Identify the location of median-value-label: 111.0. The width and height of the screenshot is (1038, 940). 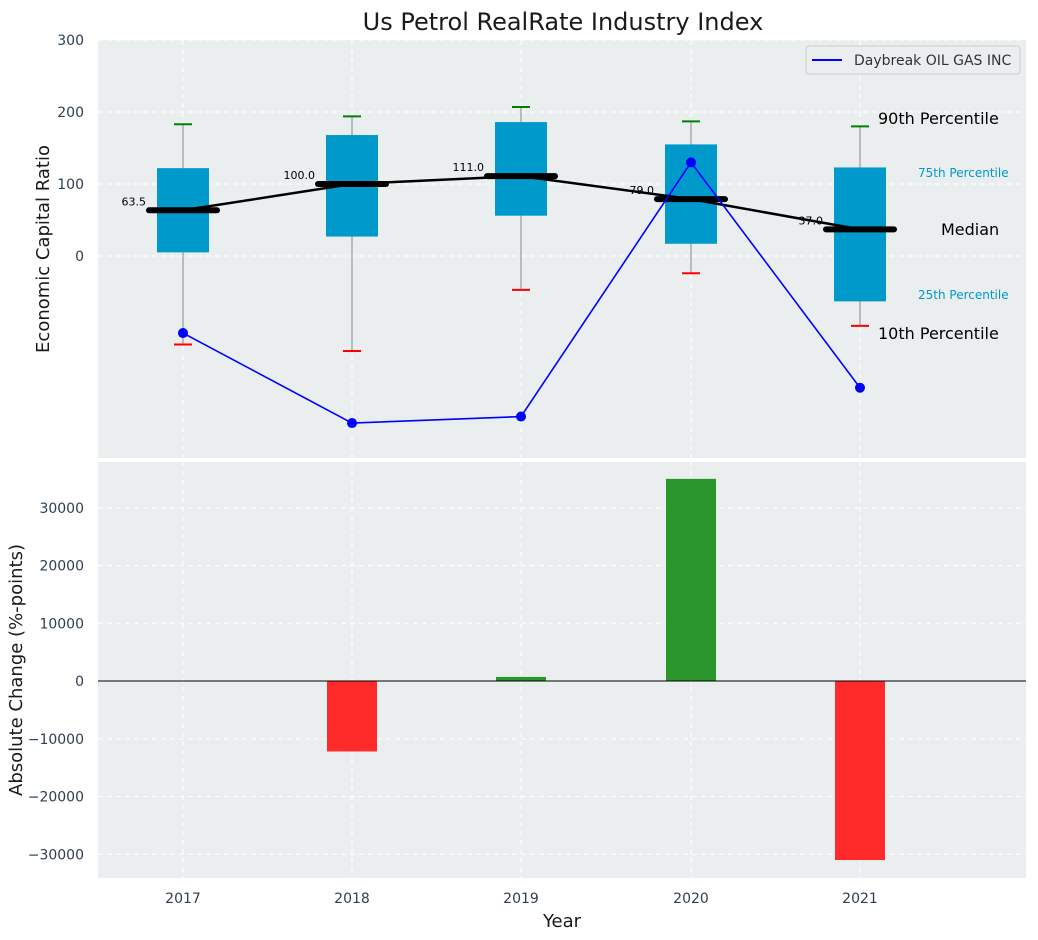
(469, 167).